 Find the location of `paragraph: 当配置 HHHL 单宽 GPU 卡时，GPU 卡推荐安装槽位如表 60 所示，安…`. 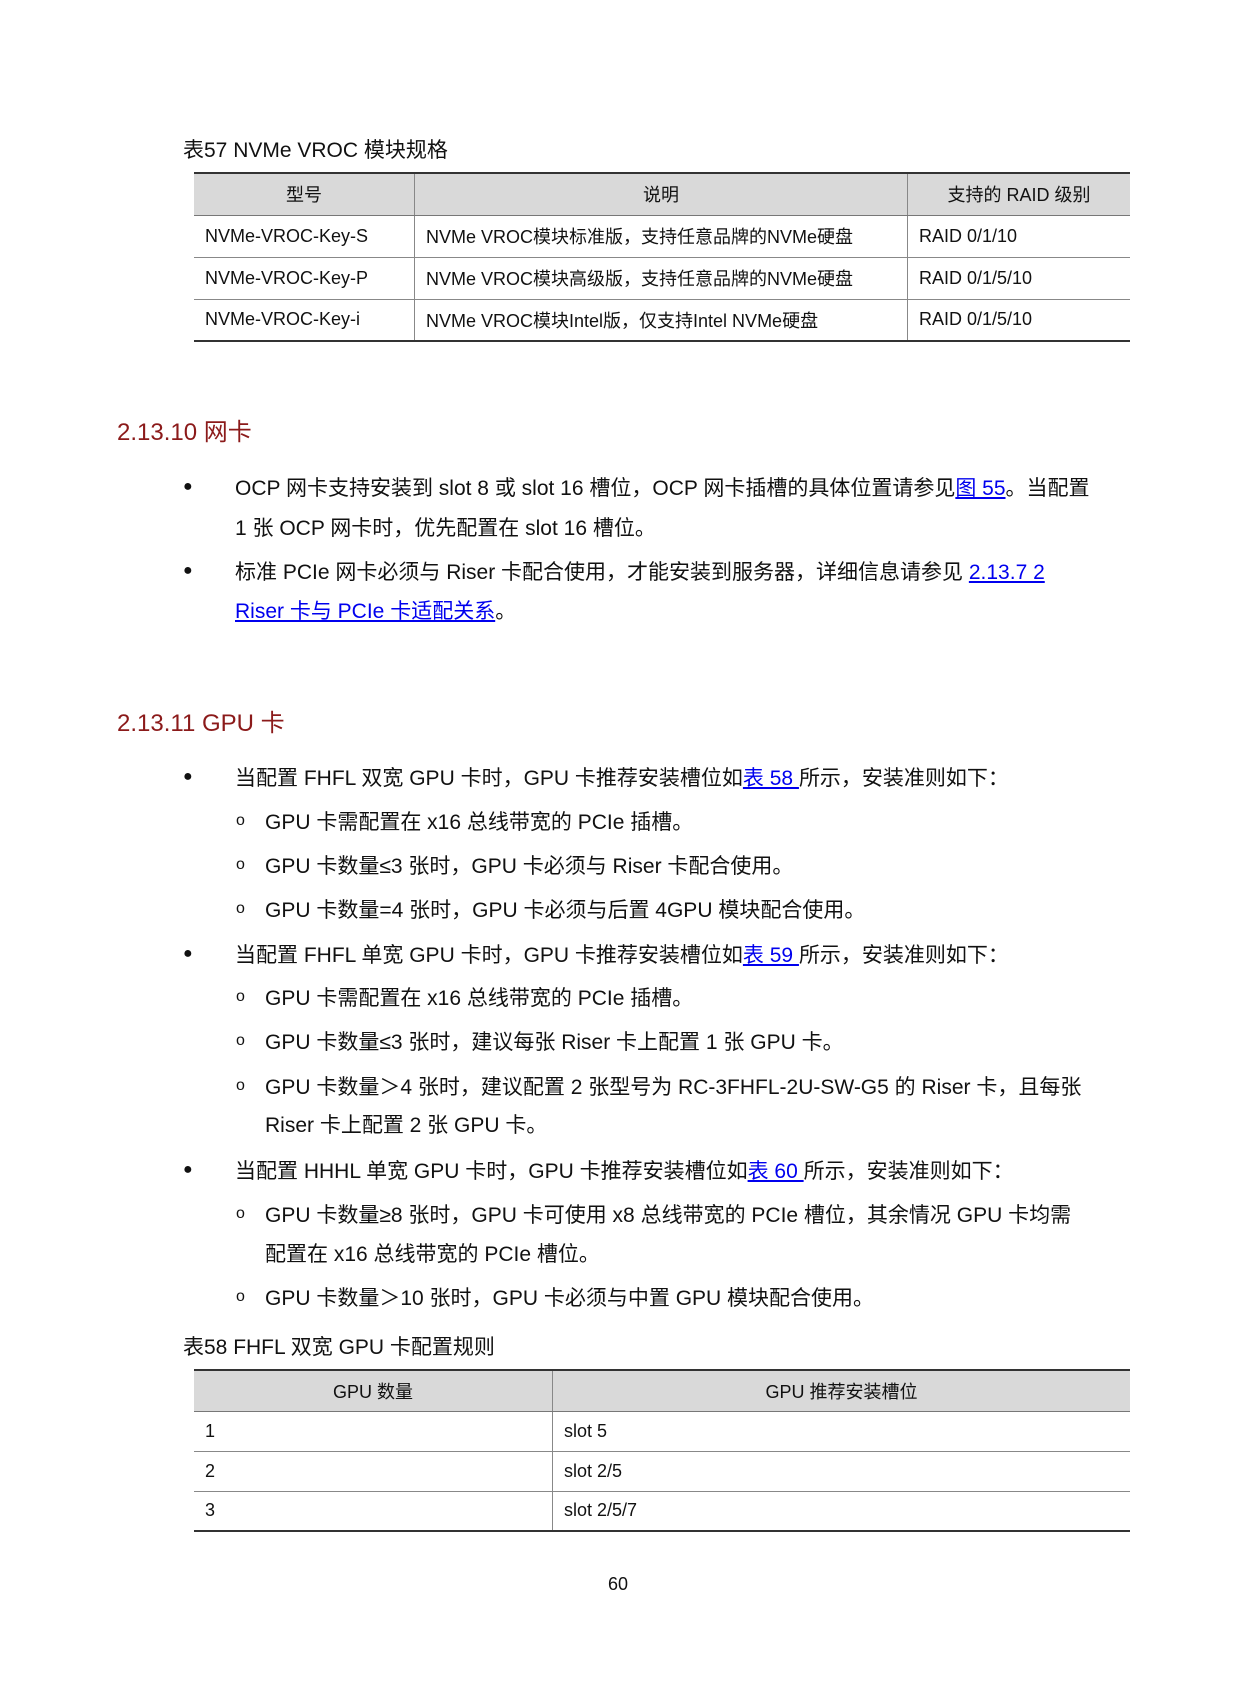

paragraph: 当配置 HHHL 单宽 GPU 卡时，GPU 卡推荐安装槽位如表 60 所示，安… is located at coordinates (624, 1172).